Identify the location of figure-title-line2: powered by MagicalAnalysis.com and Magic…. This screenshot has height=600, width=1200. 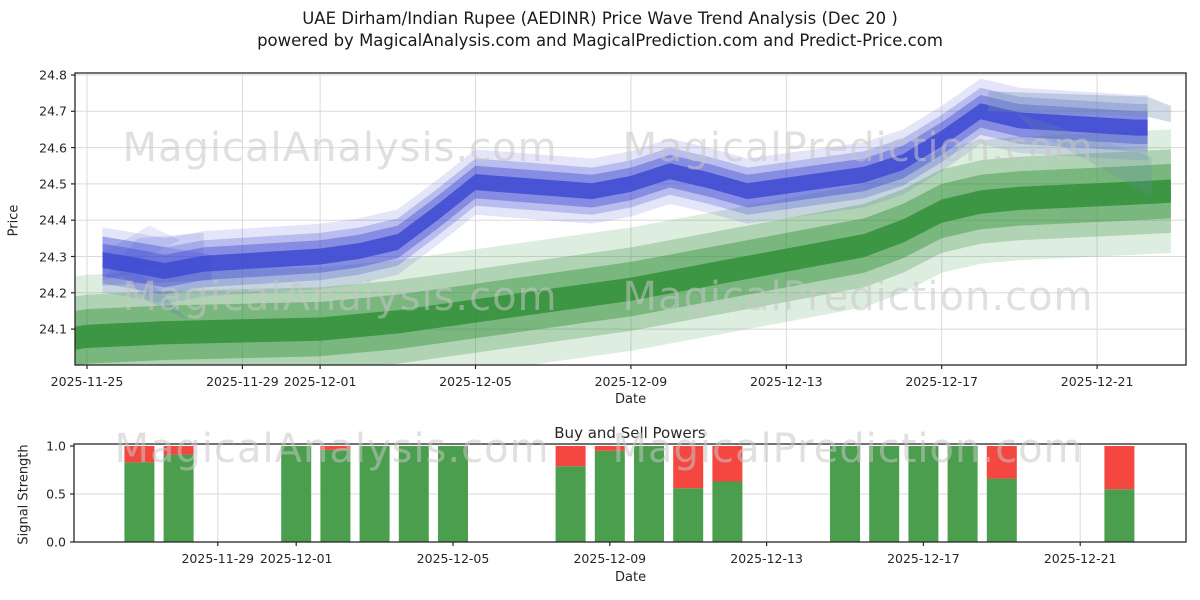
(600, 40).